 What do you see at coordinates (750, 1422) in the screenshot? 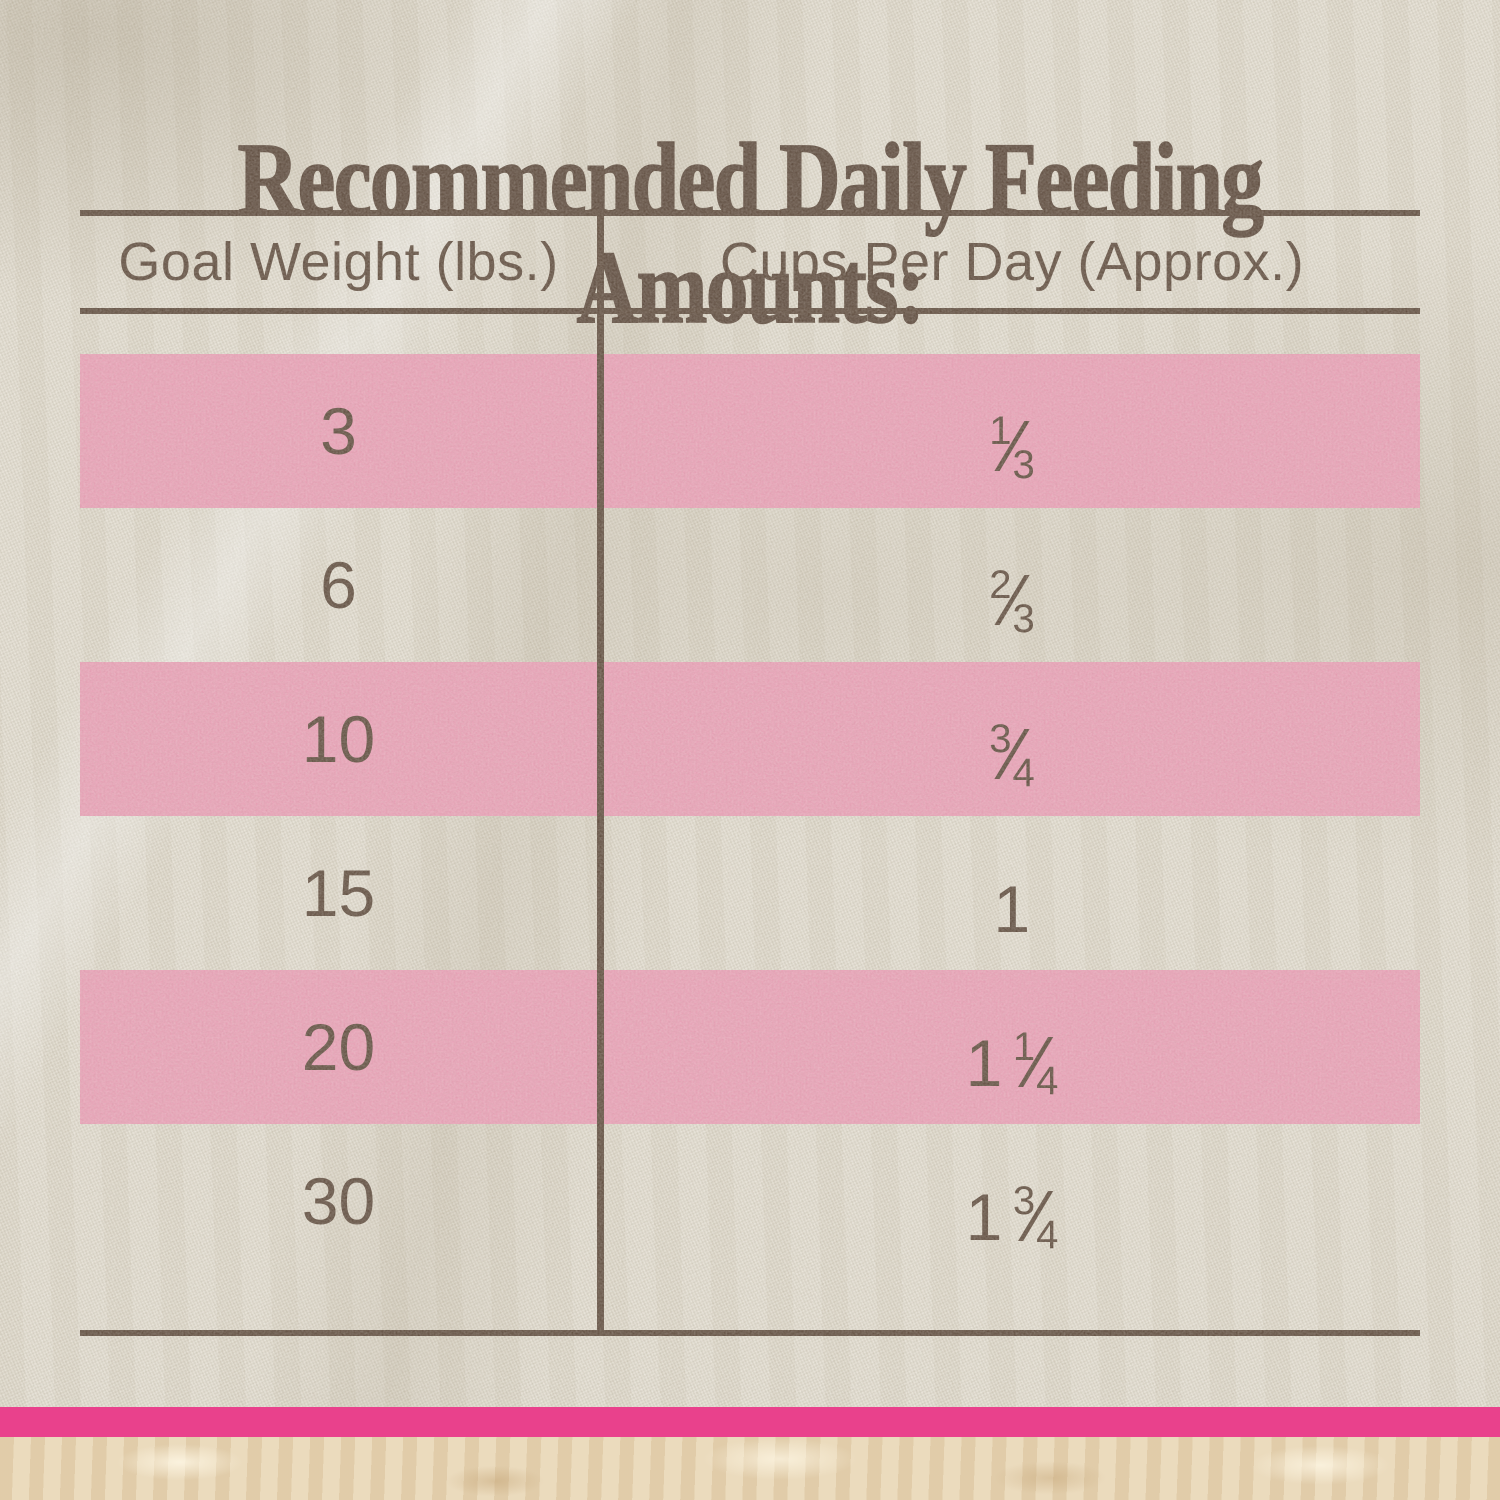
I see `accent-pink-stripe` at bounding box center [750, 1422].